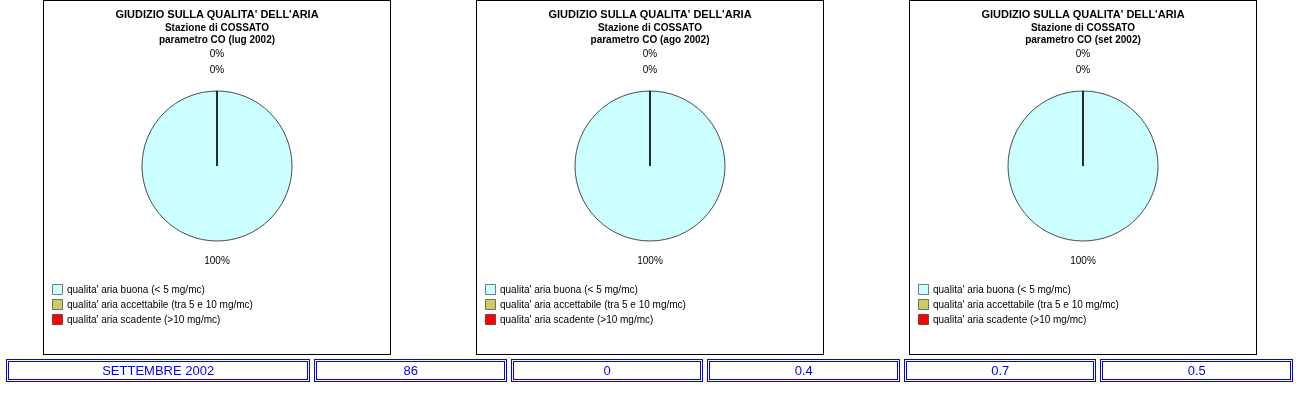  Describe the element at coordinates (410, 370) in the screenshot. I see `text: 86` at that location.